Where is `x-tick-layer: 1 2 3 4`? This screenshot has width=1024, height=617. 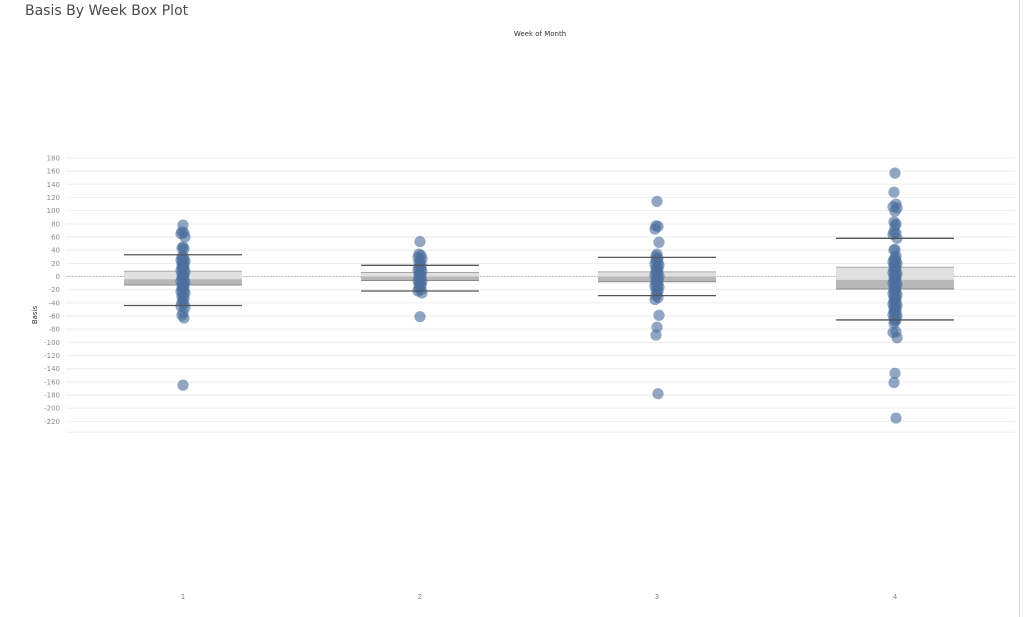 x-tick-layer: 1 2 3 4 is located at coordinates (539, 597).